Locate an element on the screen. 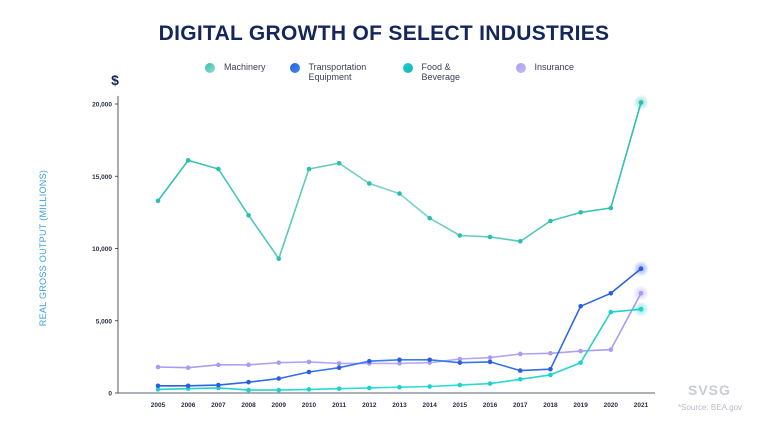 This screenshot has height=432, width=768. x-tick-label: 2009 is located at coordinates (279, 405).